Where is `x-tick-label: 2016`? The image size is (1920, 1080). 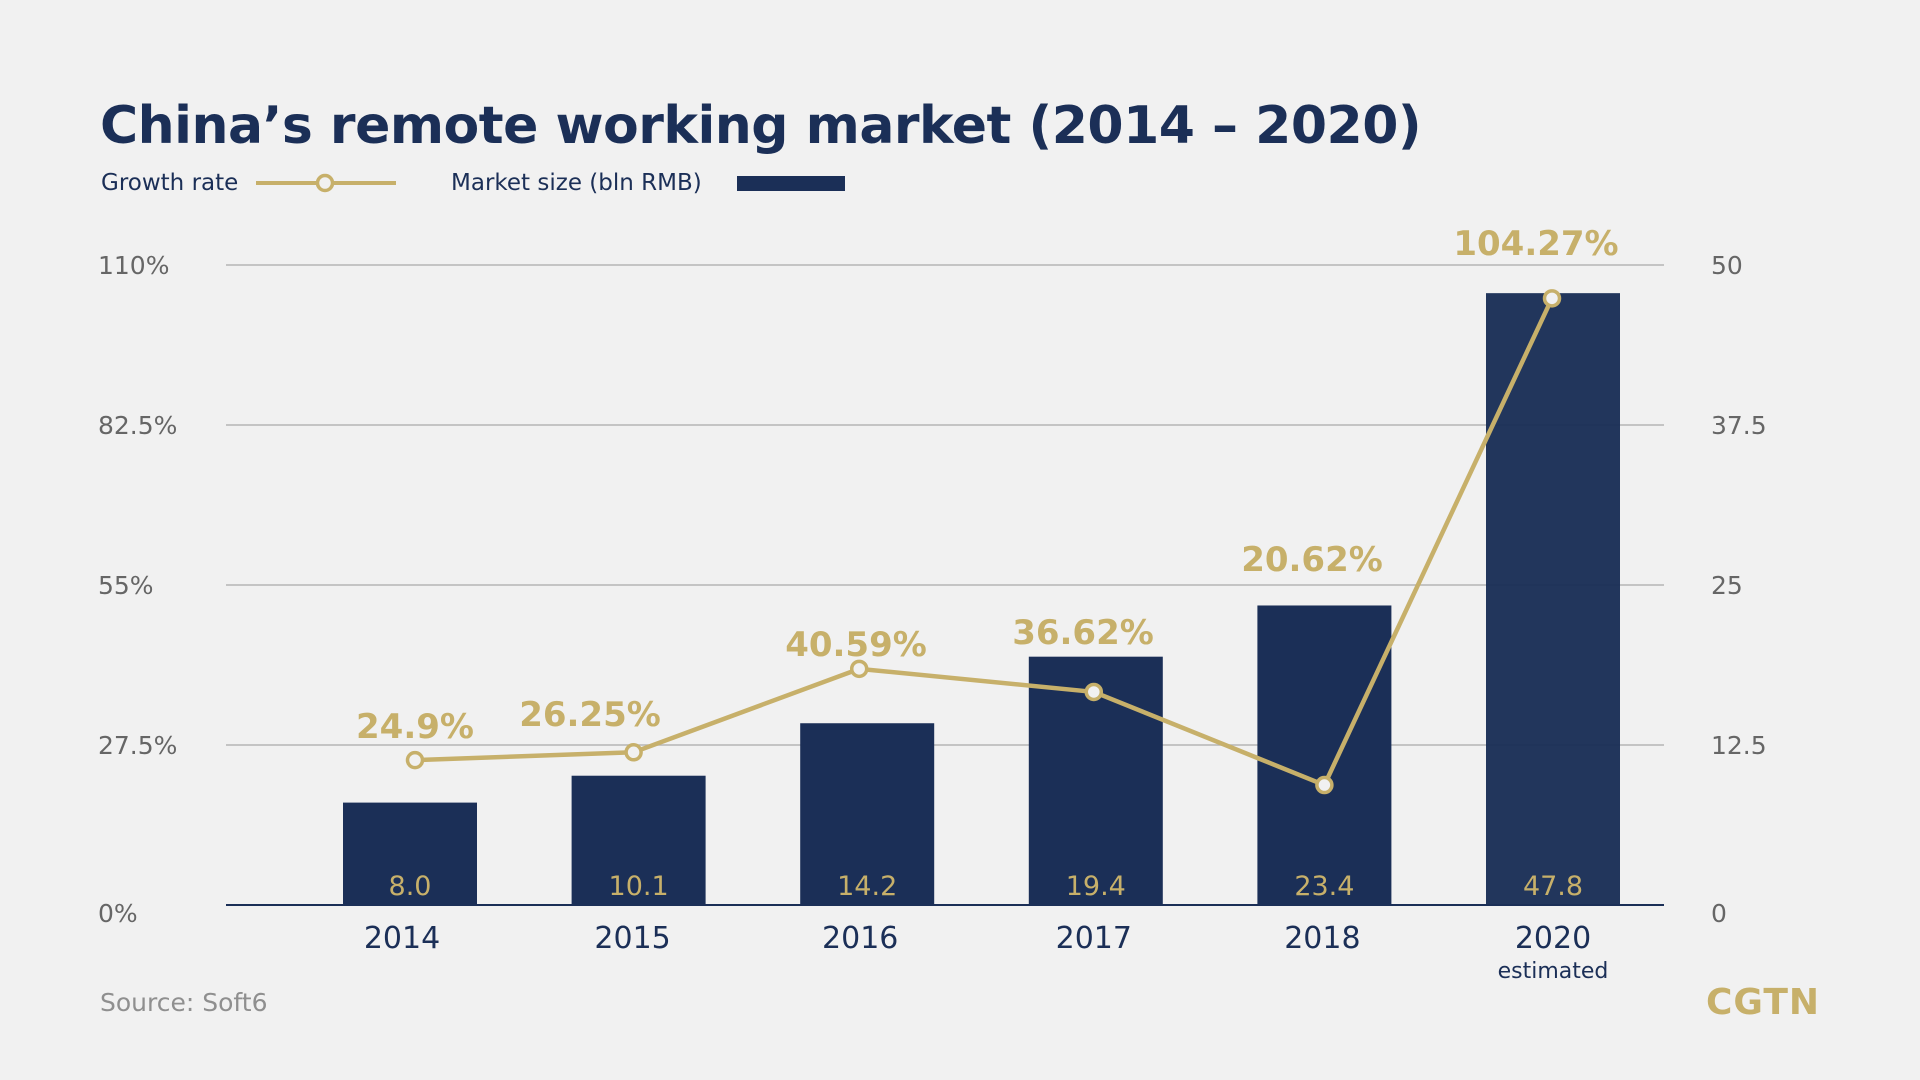
x-tick-label: 2016 is located at coordinates (860, 938).